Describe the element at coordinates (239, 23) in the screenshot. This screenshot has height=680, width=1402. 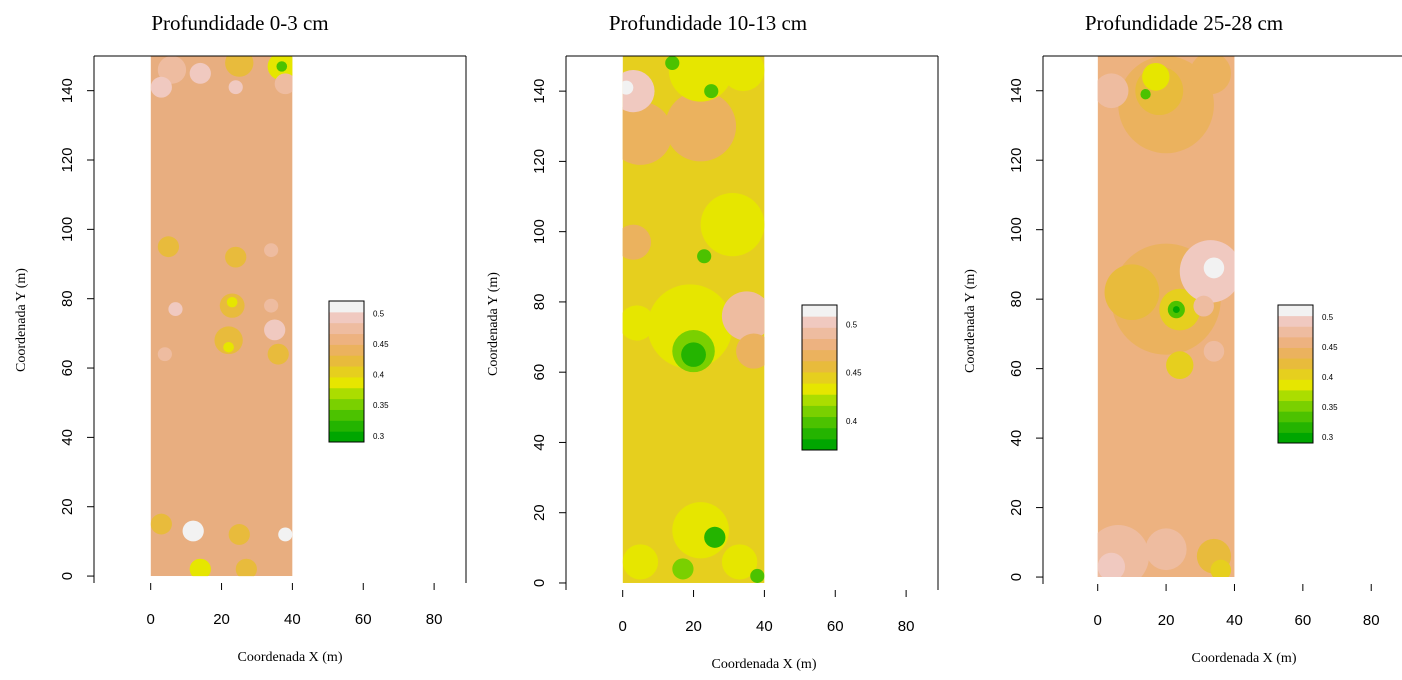
I see `chart-title: Profundidade 0-3 cm` at that location.